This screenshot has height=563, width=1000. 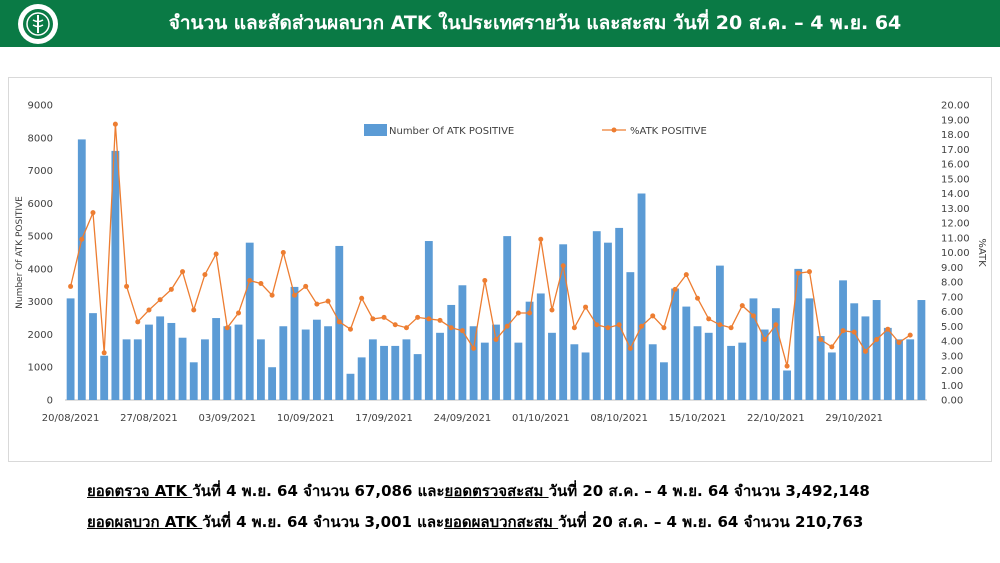 What do you see at coordinates (38, 24) in the screenshot?
I see `moph-emblem-icon` at bounding box center [38, 24].